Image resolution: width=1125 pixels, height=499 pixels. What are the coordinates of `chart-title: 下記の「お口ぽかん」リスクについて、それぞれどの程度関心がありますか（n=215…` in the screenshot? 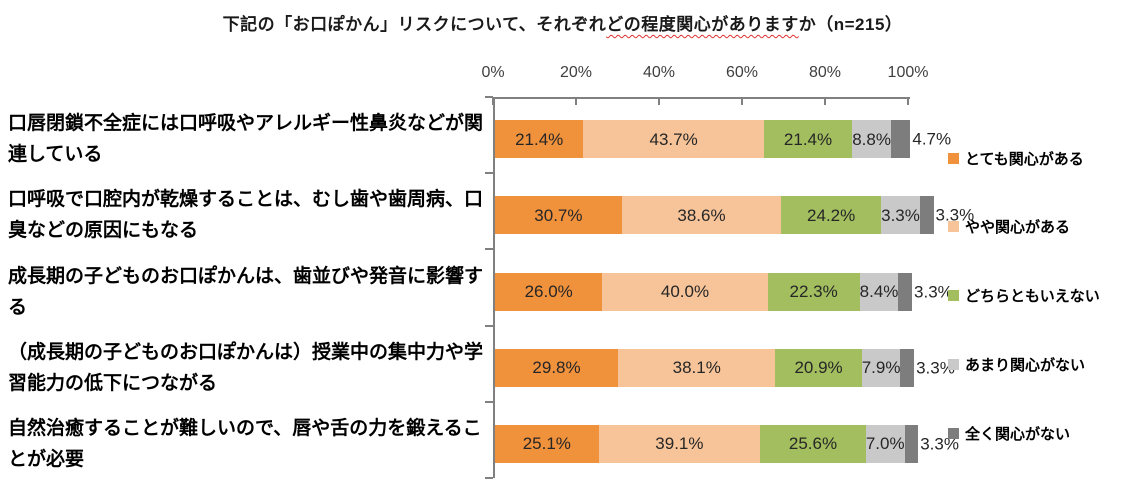 It's located at (562, 22).